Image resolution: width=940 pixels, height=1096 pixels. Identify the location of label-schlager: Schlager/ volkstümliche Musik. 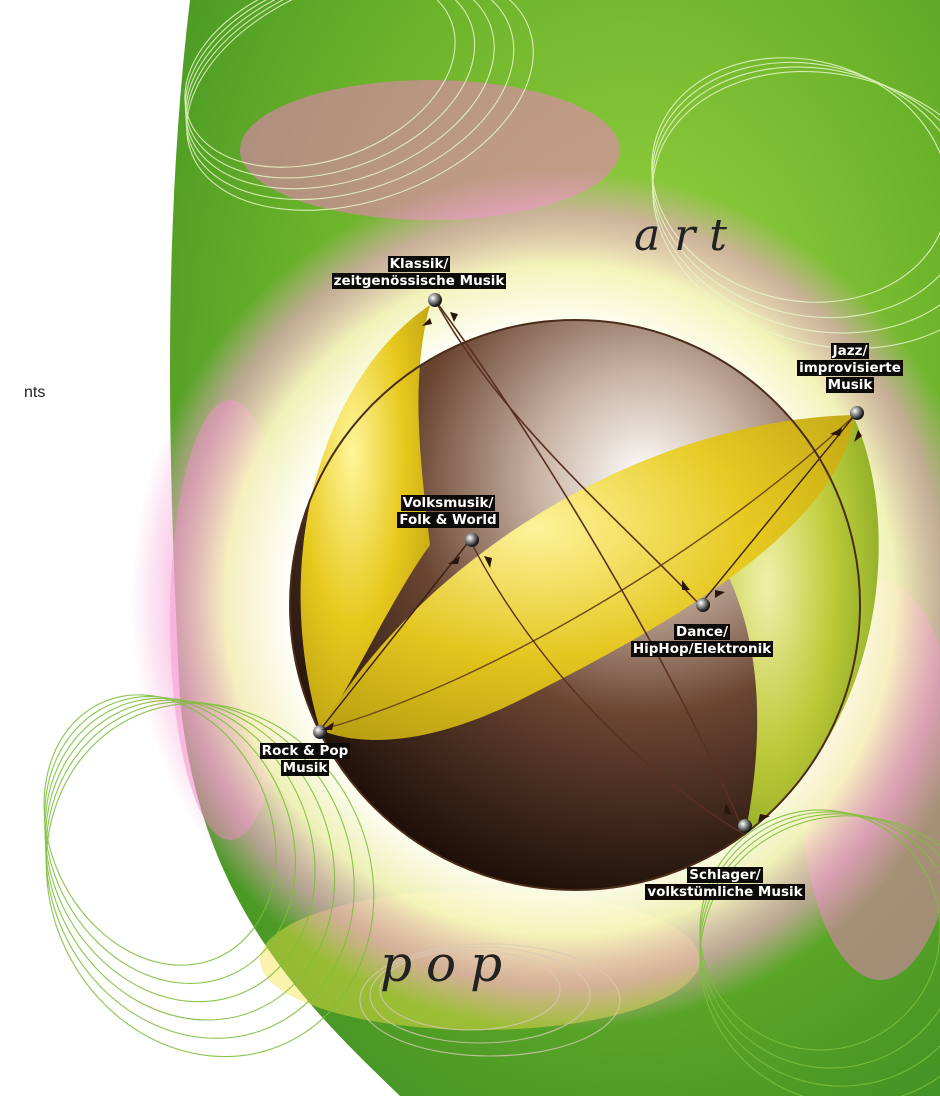
(725, 883).